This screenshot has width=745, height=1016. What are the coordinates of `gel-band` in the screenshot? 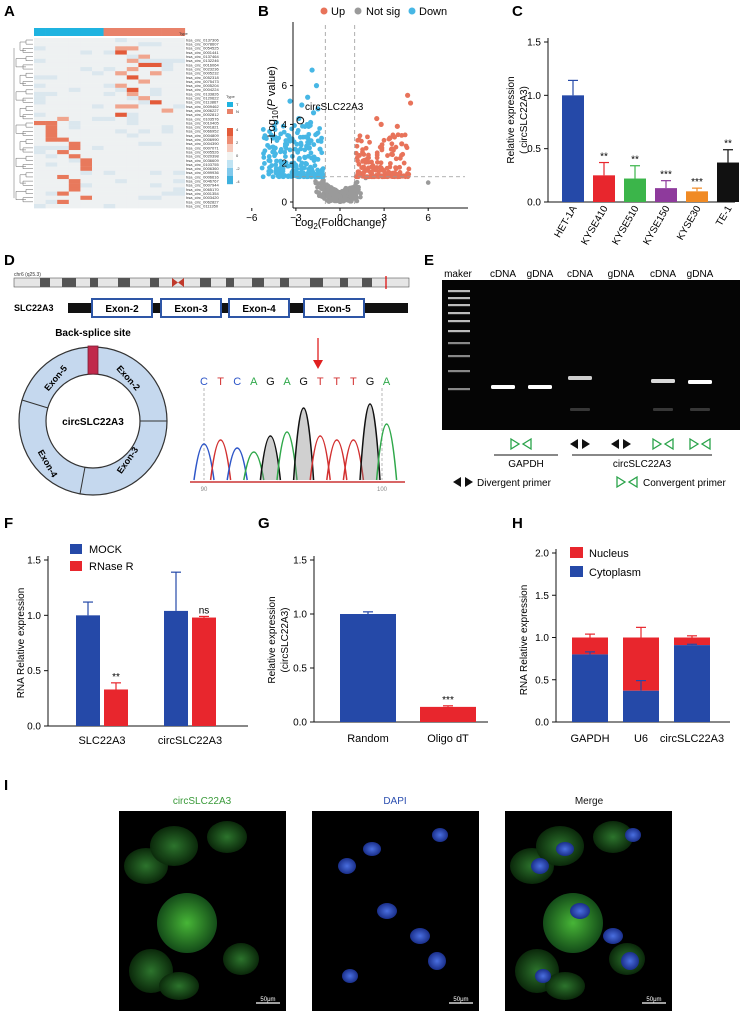 It's located at (700, 382).